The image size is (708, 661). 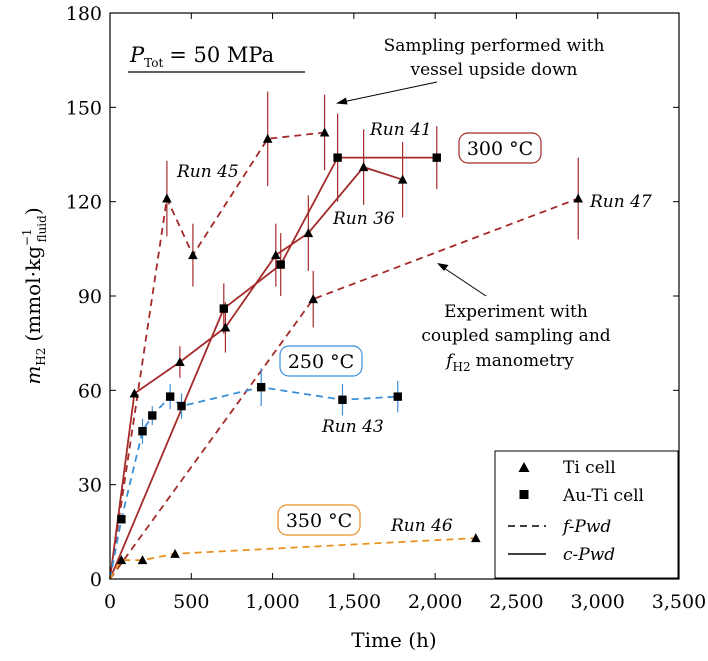 I want to click on run-label-run-45: Run 45, so click(x=207, y=172).